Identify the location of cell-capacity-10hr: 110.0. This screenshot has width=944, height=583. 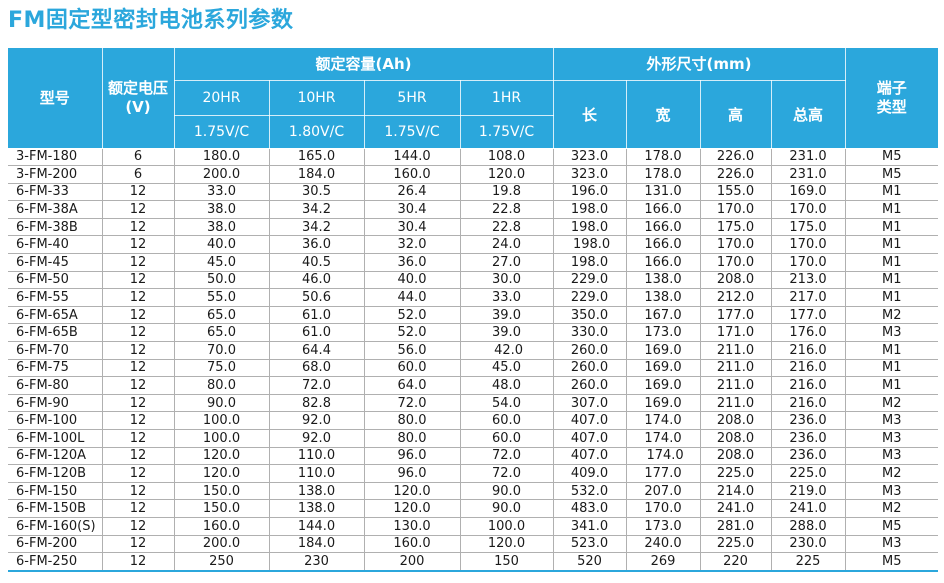
(317, 473).